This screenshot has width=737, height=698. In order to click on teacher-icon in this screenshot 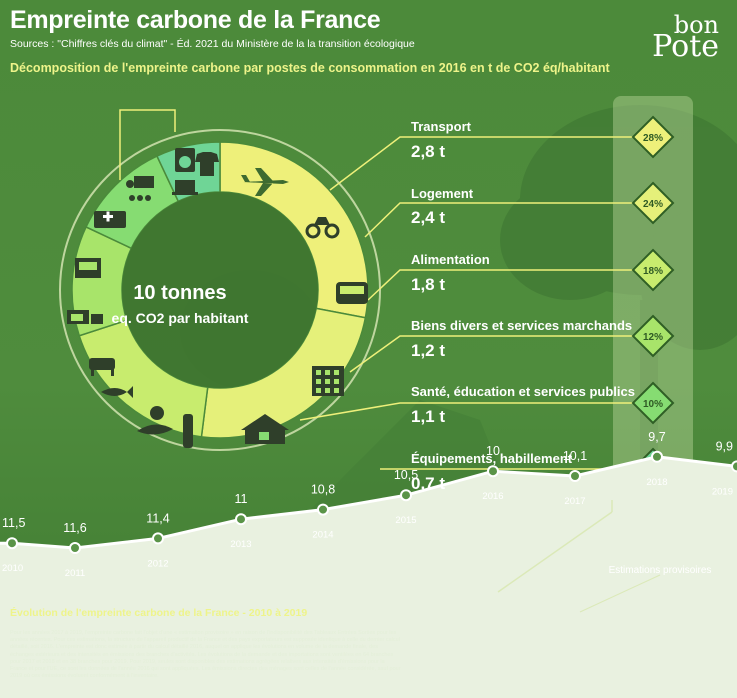, I will do `click(140, 188)`.